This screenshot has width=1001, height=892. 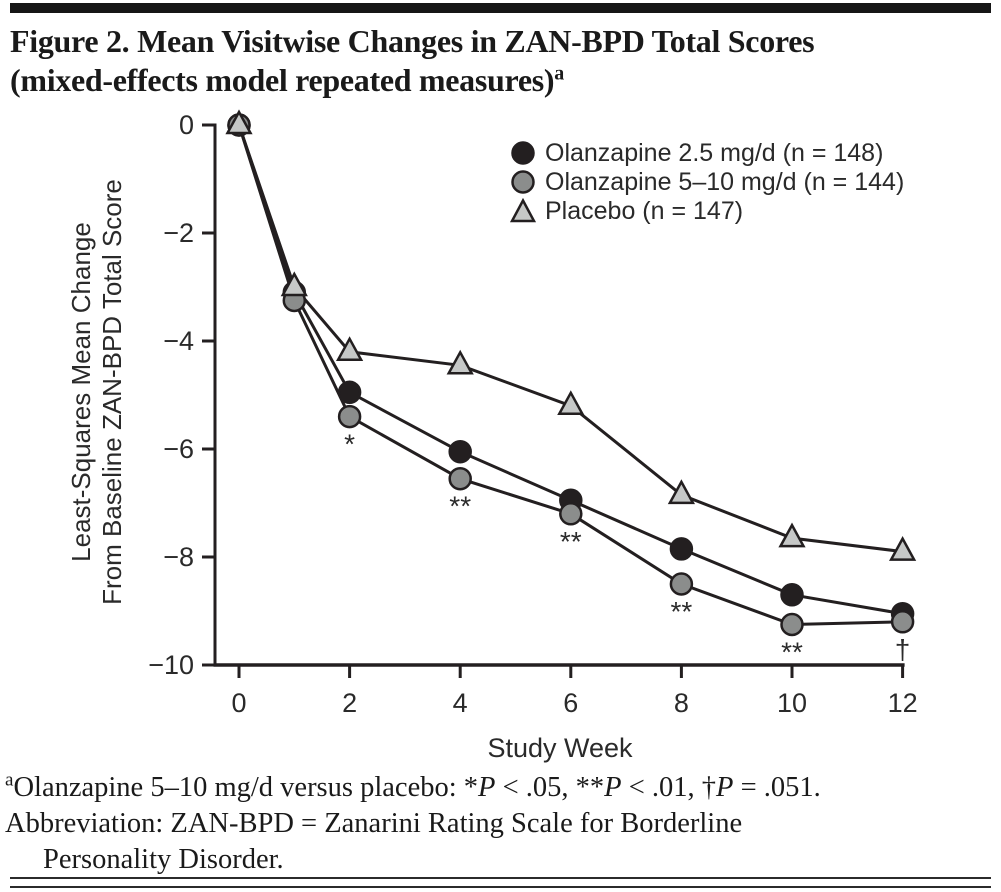 I want to click on x-tick-label: 12, so click(x=903, y=703).